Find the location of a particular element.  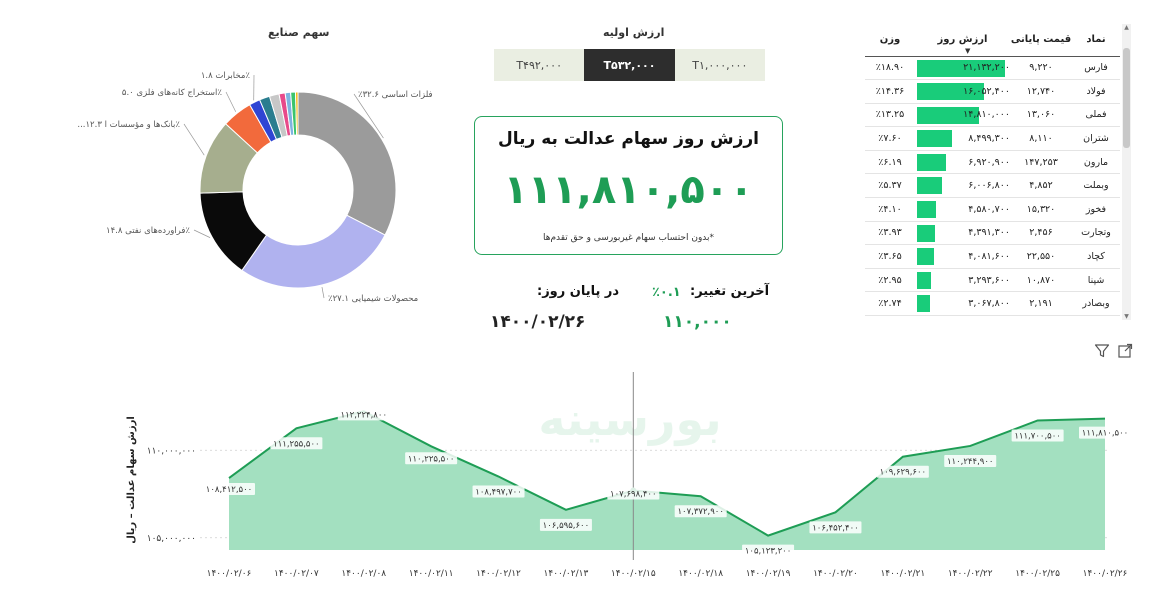

value-text: ۶,۹۲۰,۹۰۰ is located at coordinates (989, 162).